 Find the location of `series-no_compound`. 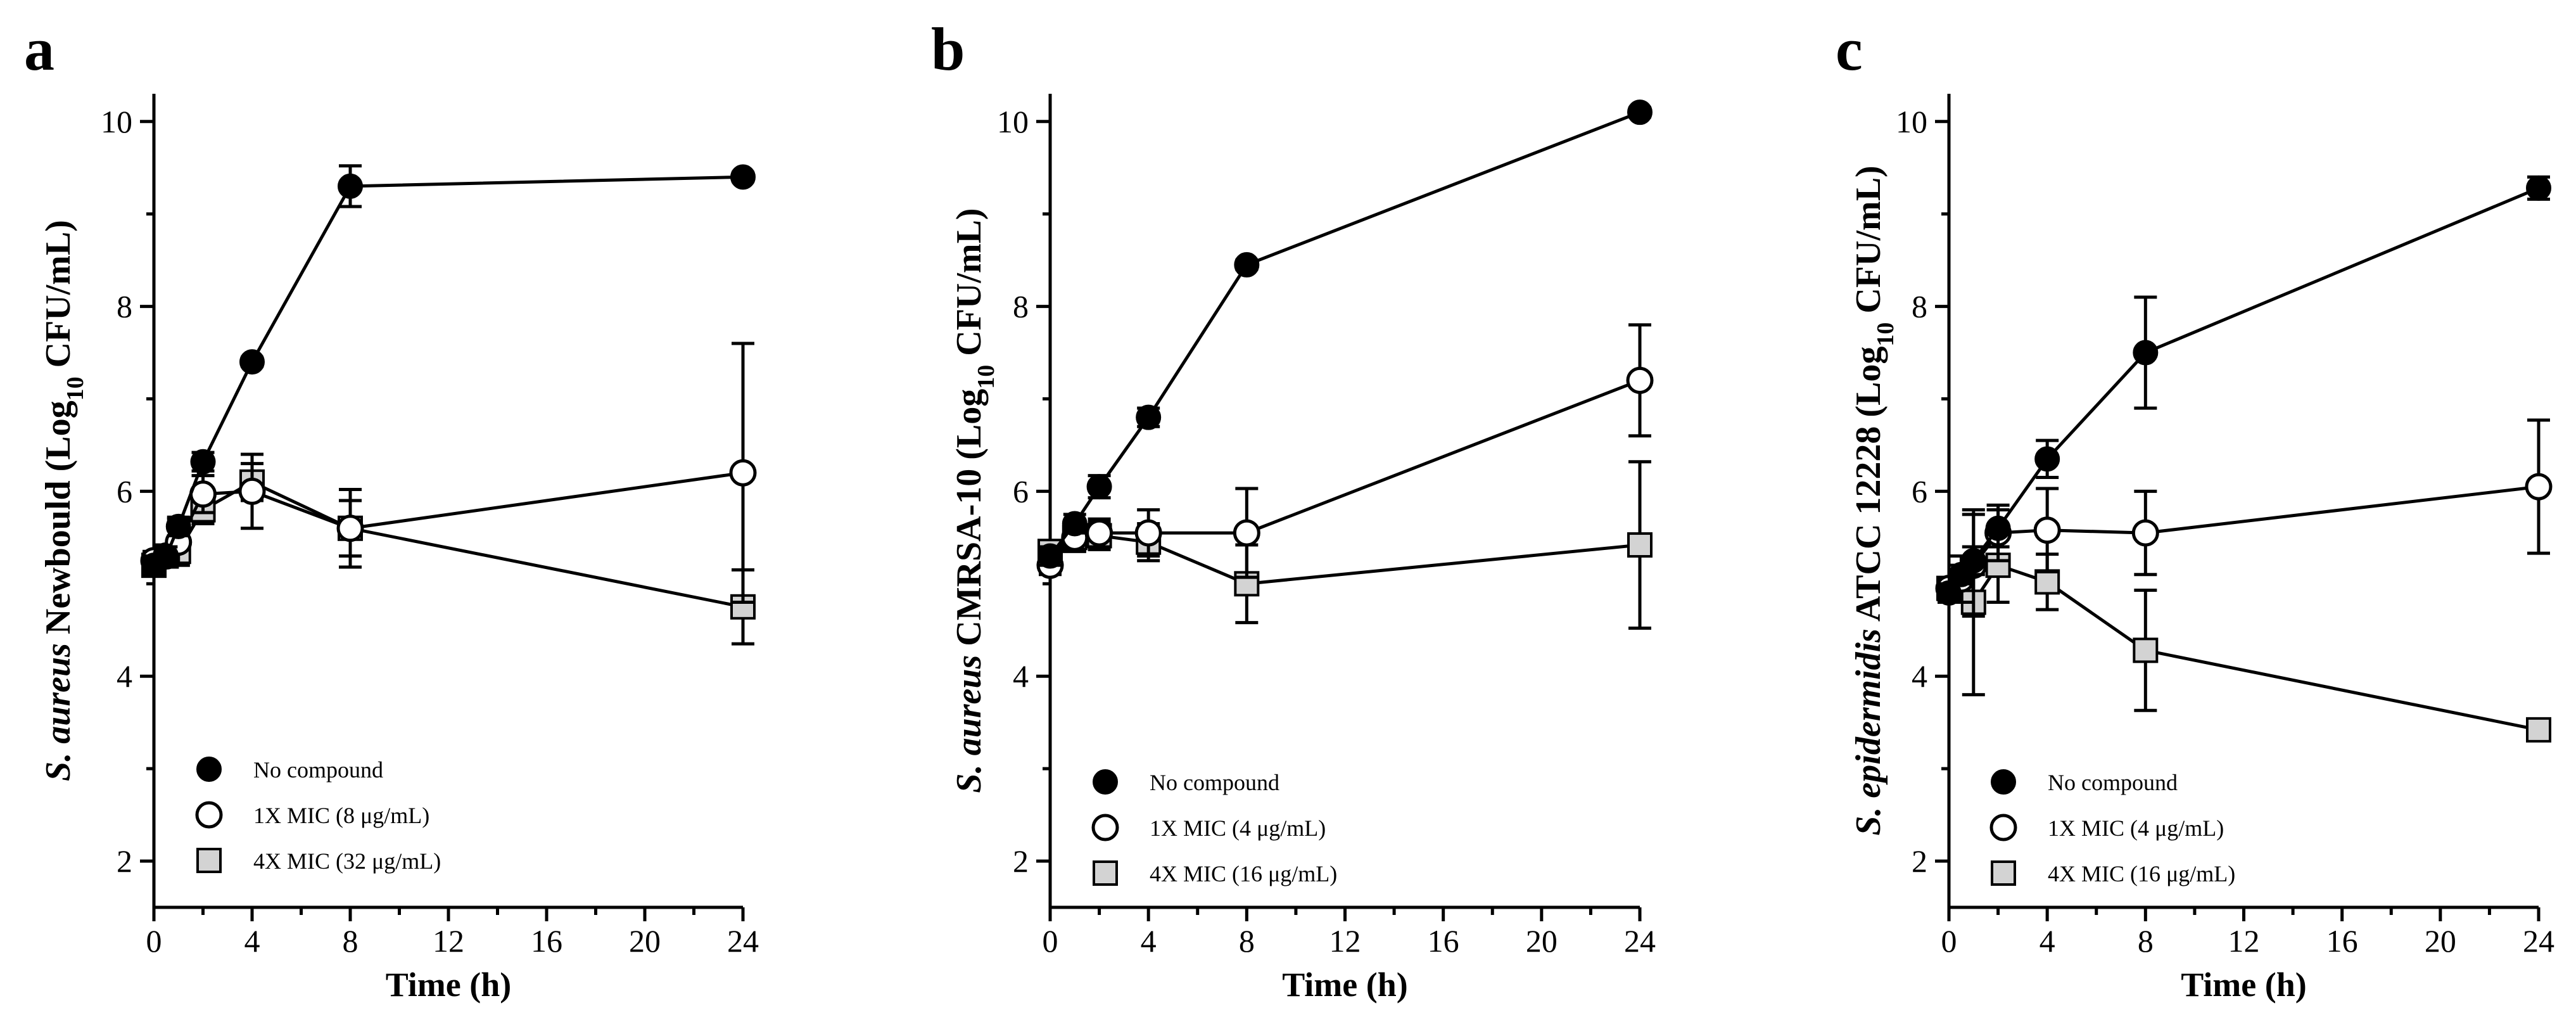

series-no_compound is located at coordinates (1345, 334).